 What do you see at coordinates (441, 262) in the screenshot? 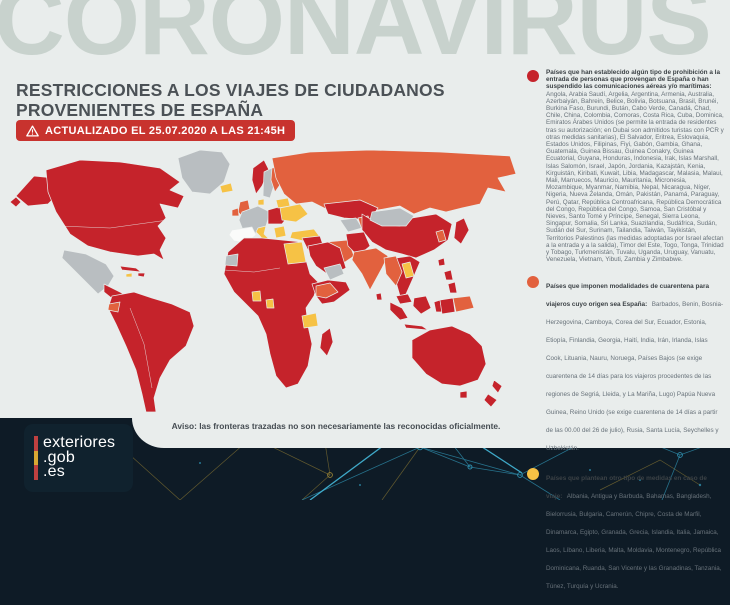
I see `region-taiwan` at bounding box center [441, 262].